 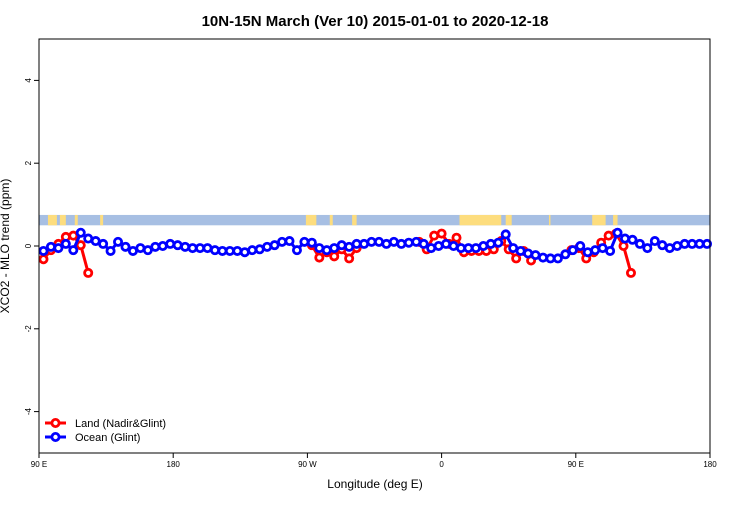 I want to click on legend: Land (Nadir&Glint) Ocean (Glint), so click(x=105, y=430).